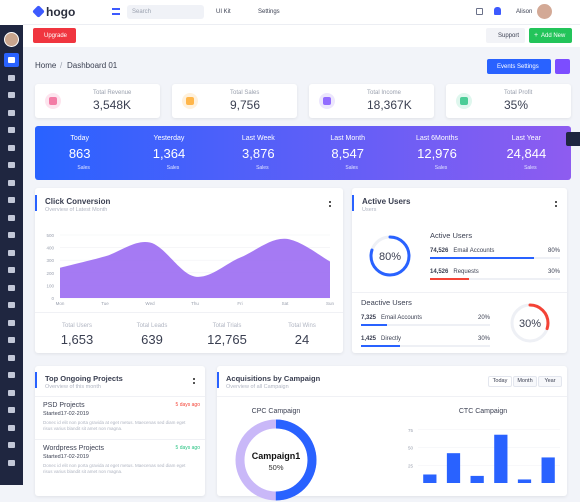 The height and width of the screenshot is (502, 580). I want to click on add-new-button, so click(550, 35).